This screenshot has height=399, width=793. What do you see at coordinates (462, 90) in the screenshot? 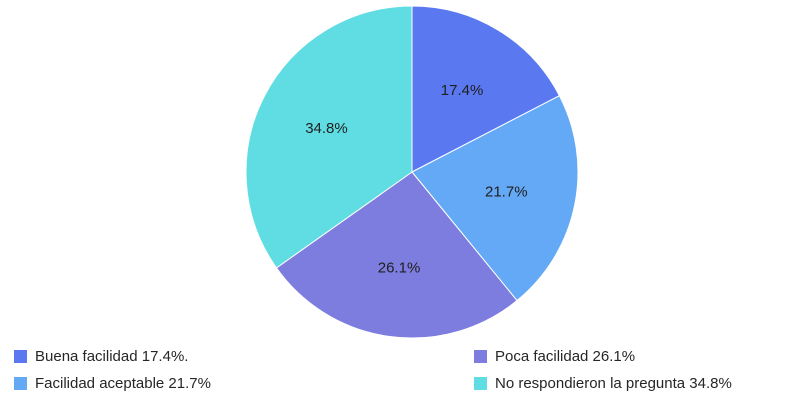
I see `pie-slice-buena-facilidad-label: 17.4%` at bounding box center [462, 90].